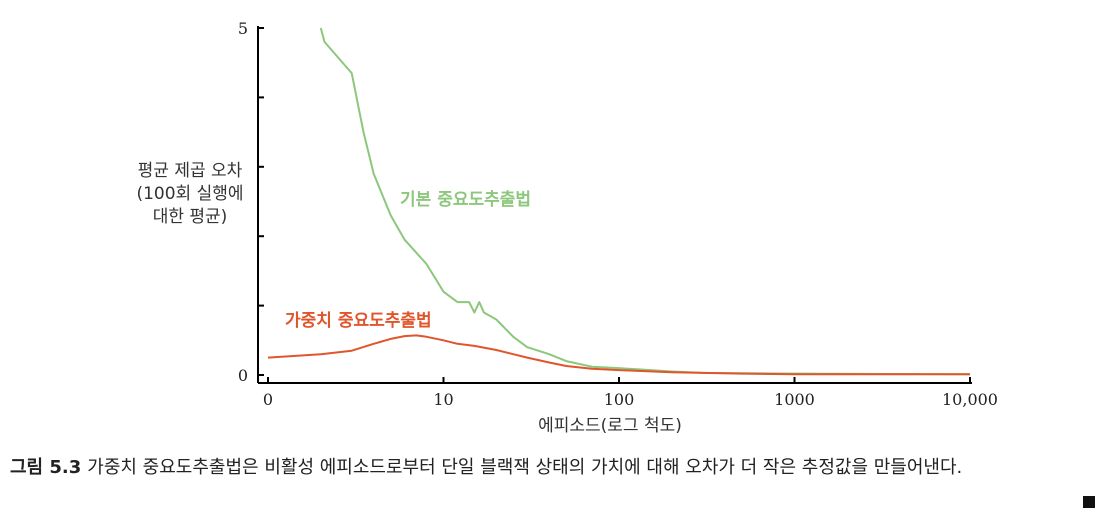 Image resolution: width=1112 pixels, height=530 pixels. What do you see at coordinates (970, 399) in the screenshot?
I see `x-tick-label: 10,000` at bounding box center [970, 399].